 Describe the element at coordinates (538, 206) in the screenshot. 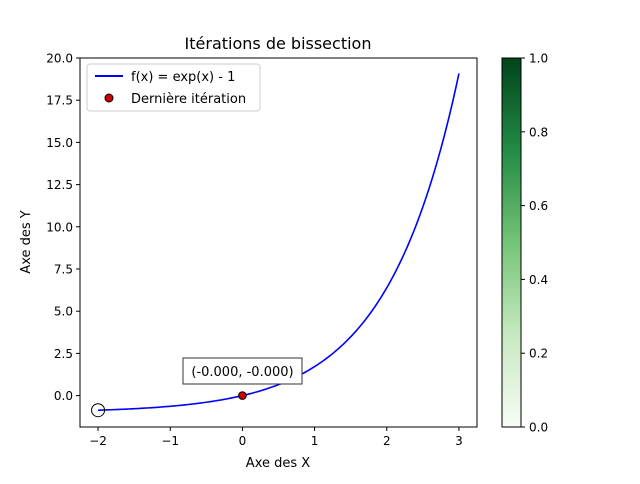

I see `colorbar-tick-label: 0.6` at that location.